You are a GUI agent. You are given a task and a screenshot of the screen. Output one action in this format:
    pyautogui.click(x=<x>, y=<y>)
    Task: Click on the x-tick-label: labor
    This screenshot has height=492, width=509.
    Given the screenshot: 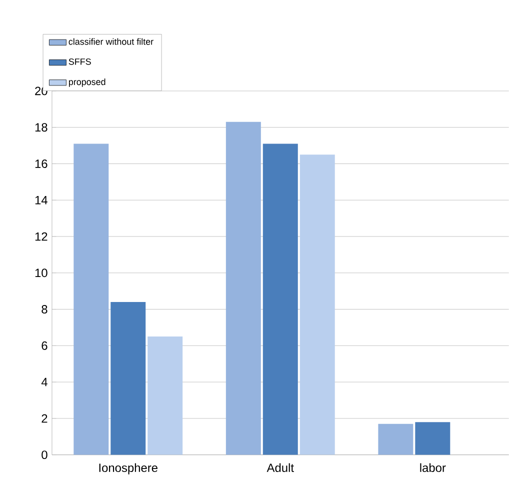 What is the action you would take?
    pyautogui.click(x=433, y=467)
    